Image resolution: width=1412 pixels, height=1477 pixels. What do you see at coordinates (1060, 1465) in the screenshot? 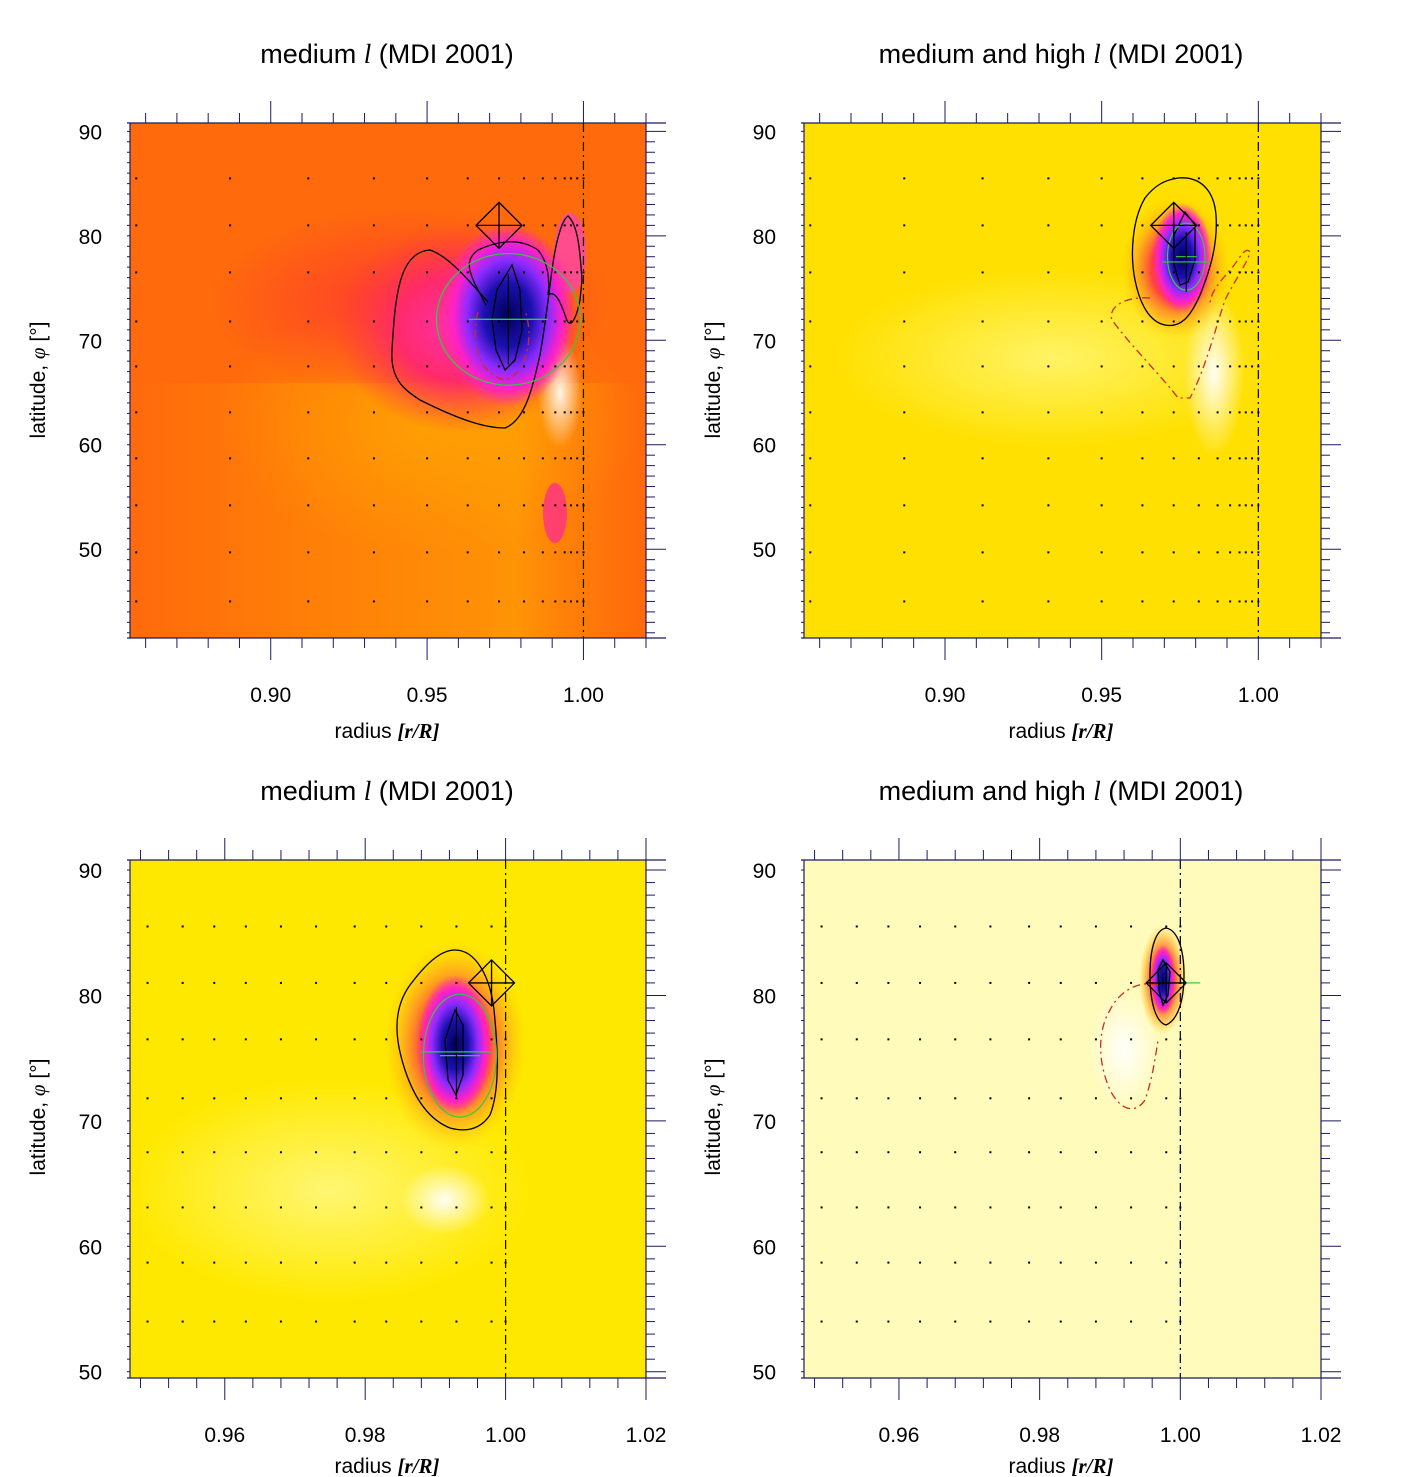
I see `x-axis-label: radius [r/R]` at bounding box center [1060, 1465].